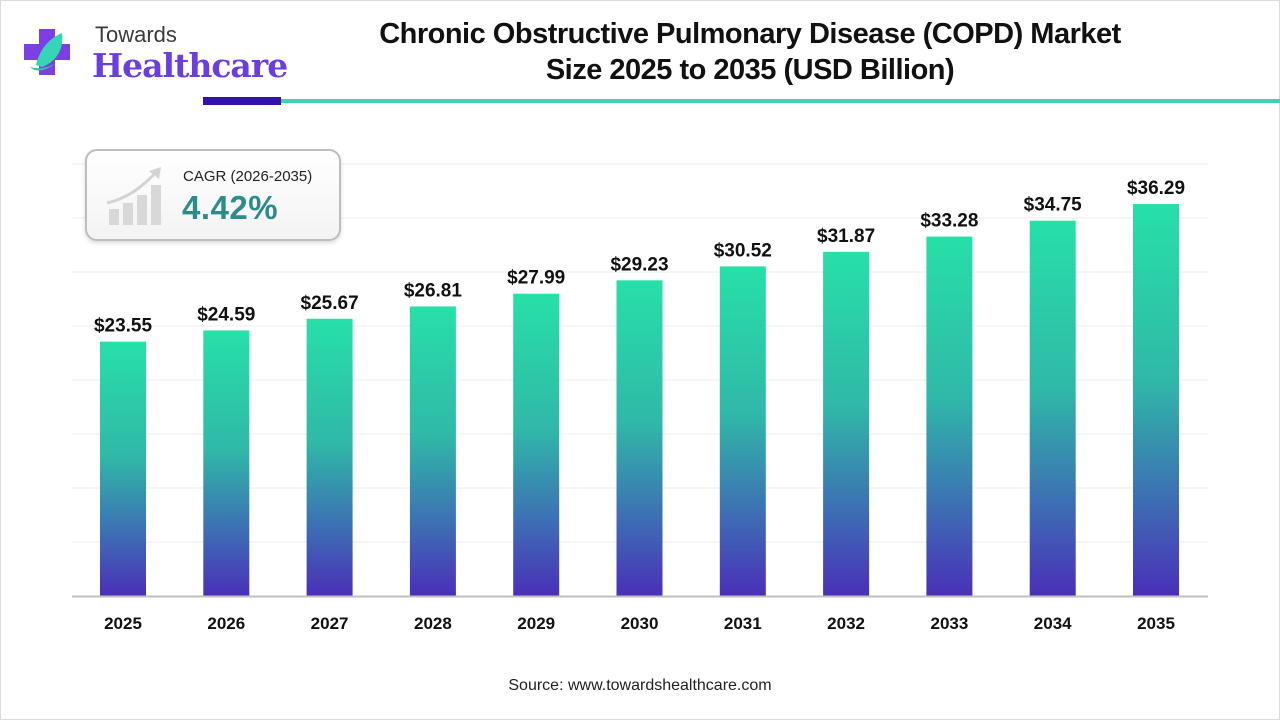 The image size is (1280, 720). What do you see at coordinates (433, 290) in the screenshot?
I see `data-label-2028: $26.81` at bounding box center [433, 290].